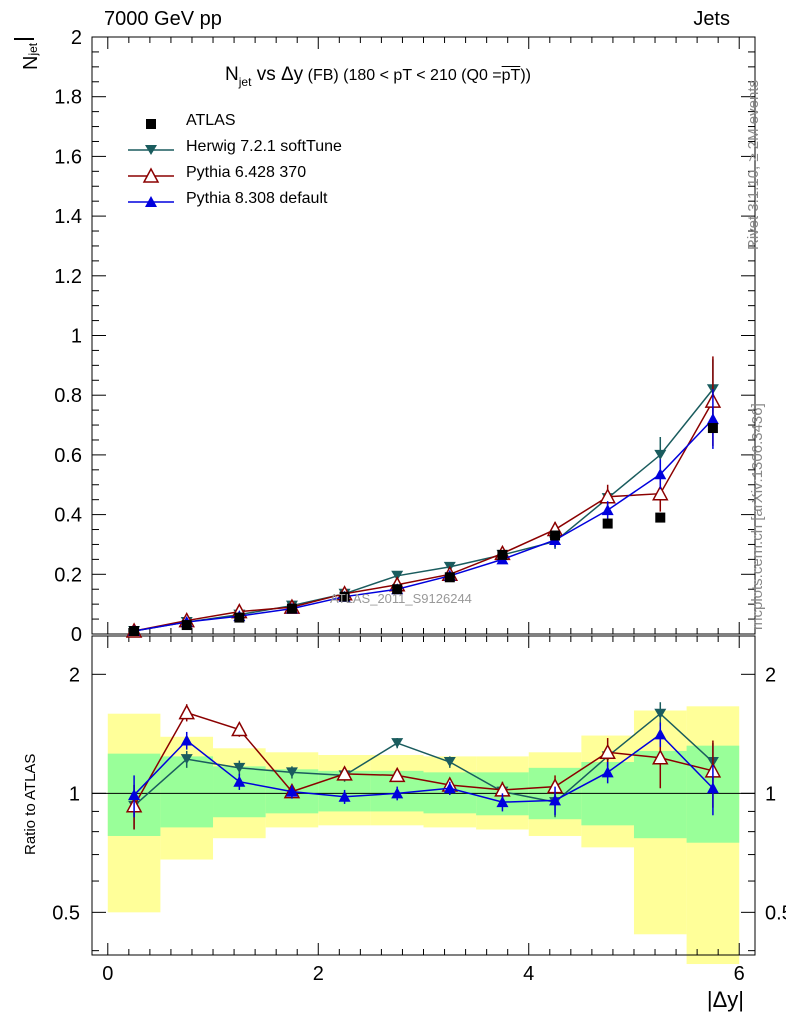 The width and height of the screenshot is (786, 1024). I want to click on point-pythia6, so click(660, 493).